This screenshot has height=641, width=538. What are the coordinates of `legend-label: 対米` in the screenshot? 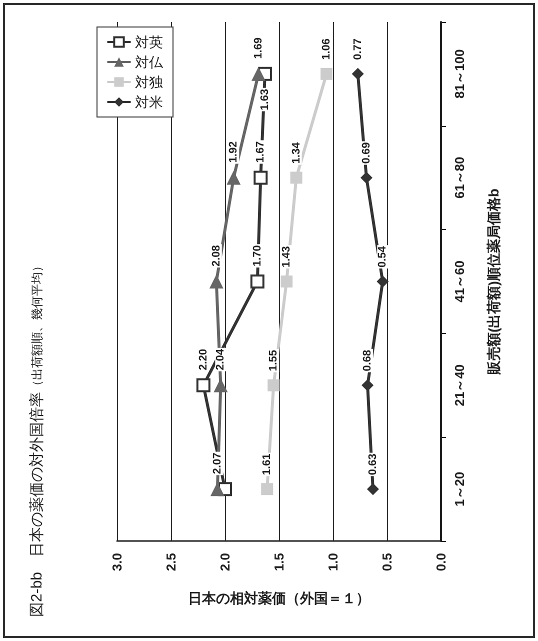 It's located at (149, 102).